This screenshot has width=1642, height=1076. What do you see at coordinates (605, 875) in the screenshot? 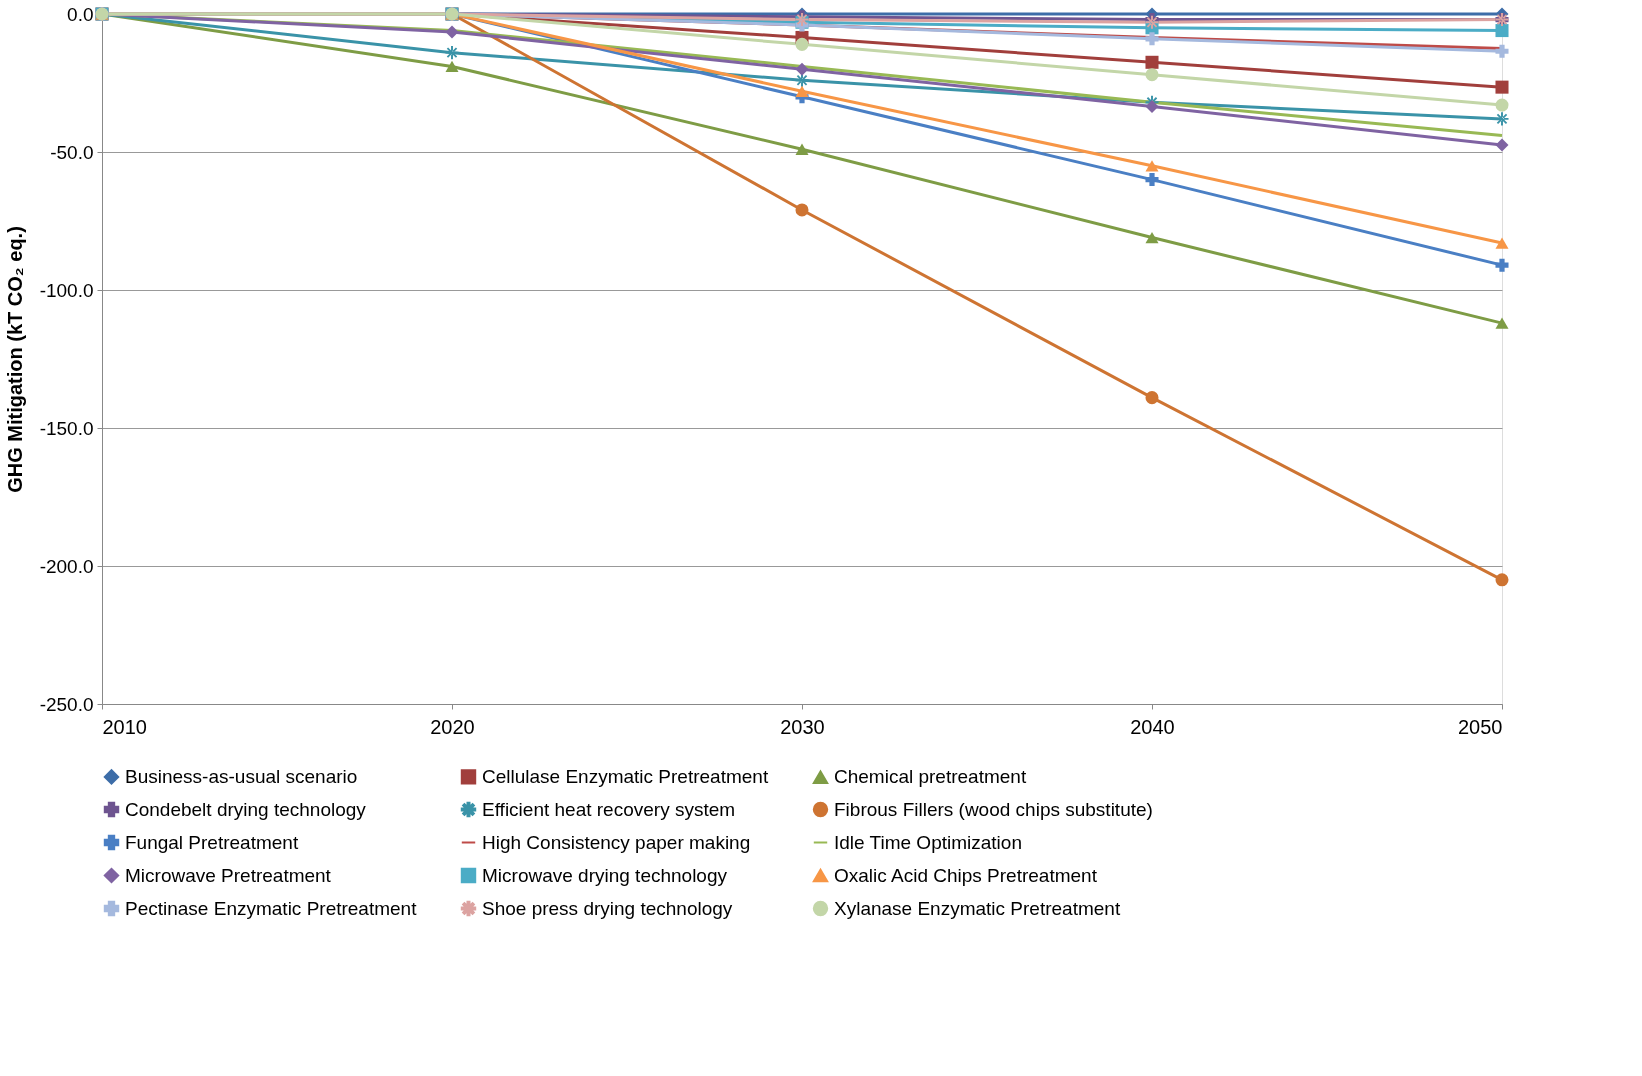
I see `legend-label: Microwave drying technology` at bounding box center [605, 875].